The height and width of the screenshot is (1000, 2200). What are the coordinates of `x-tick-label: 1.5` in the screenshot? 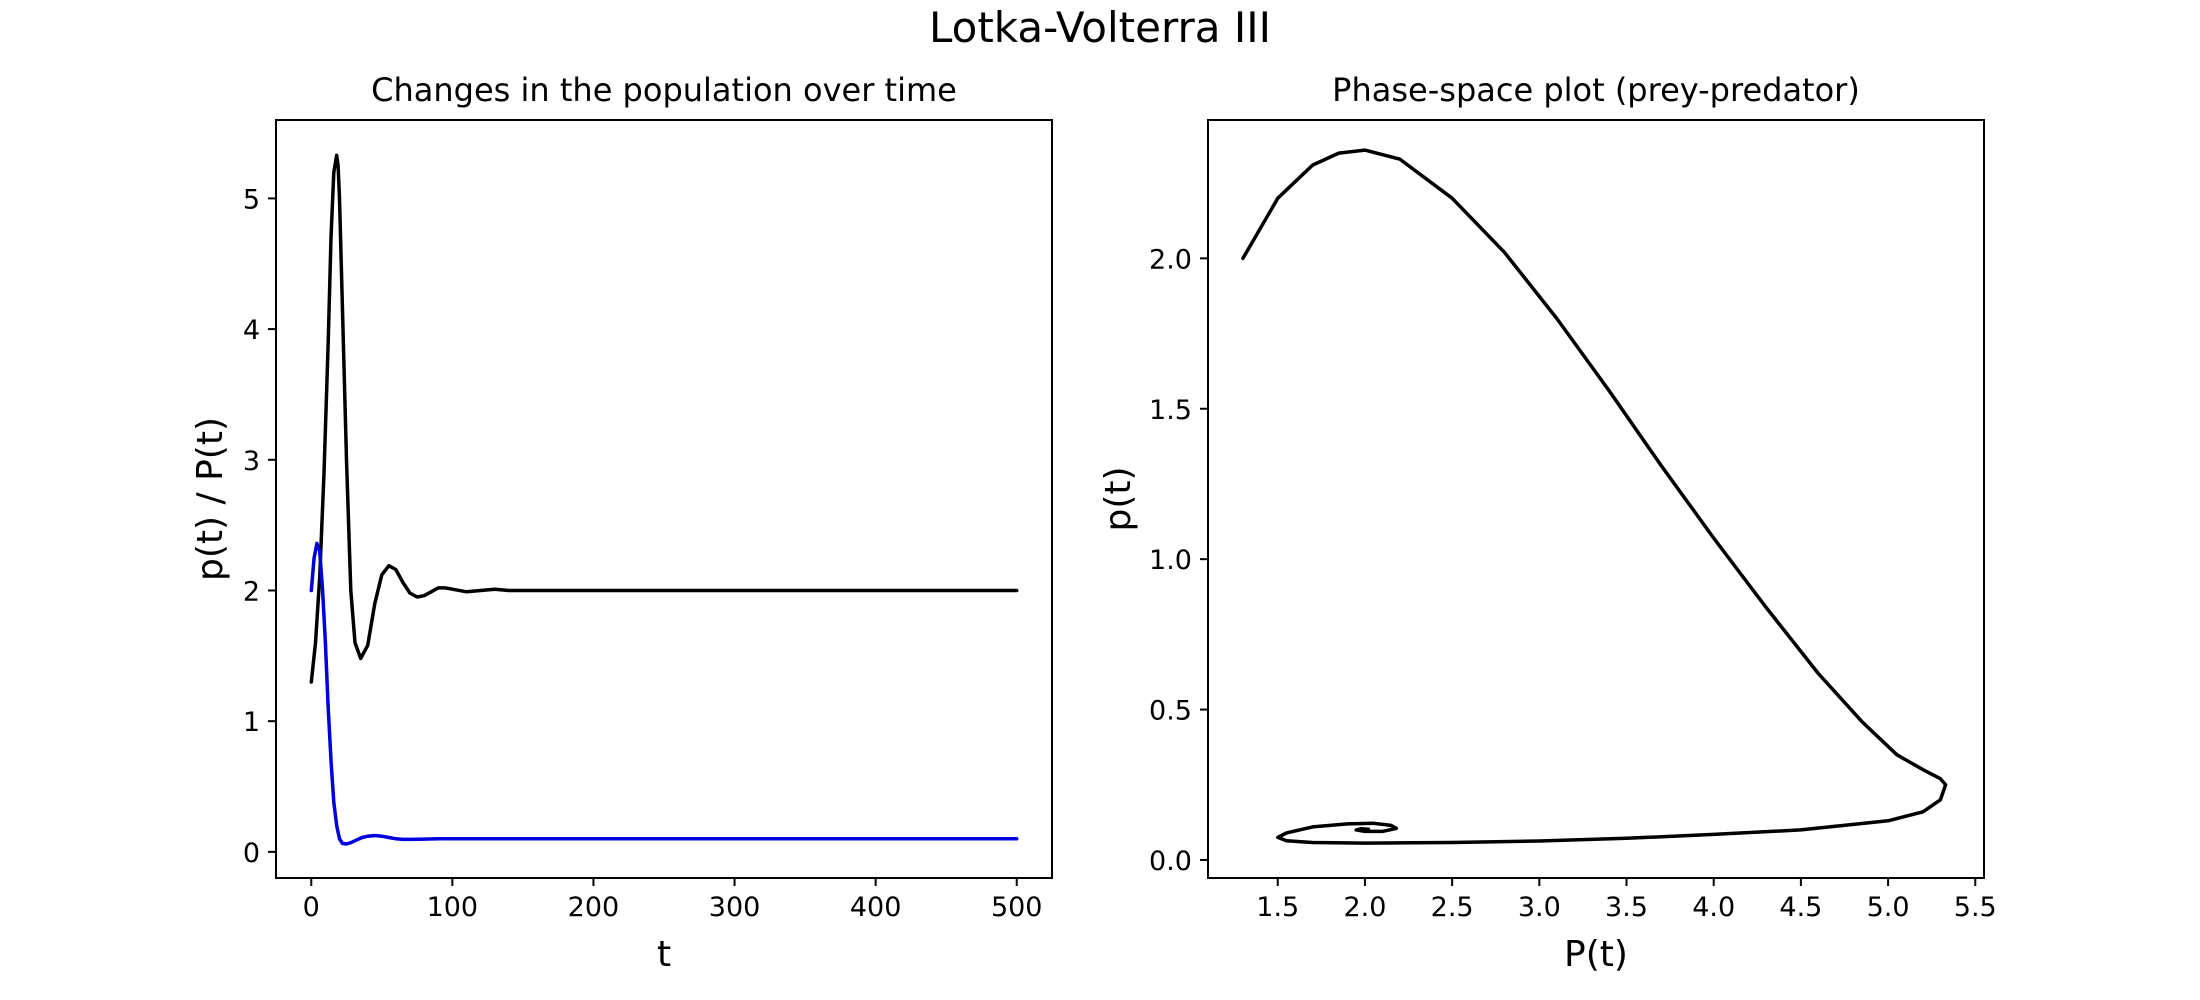 It's located at (1277, 907).